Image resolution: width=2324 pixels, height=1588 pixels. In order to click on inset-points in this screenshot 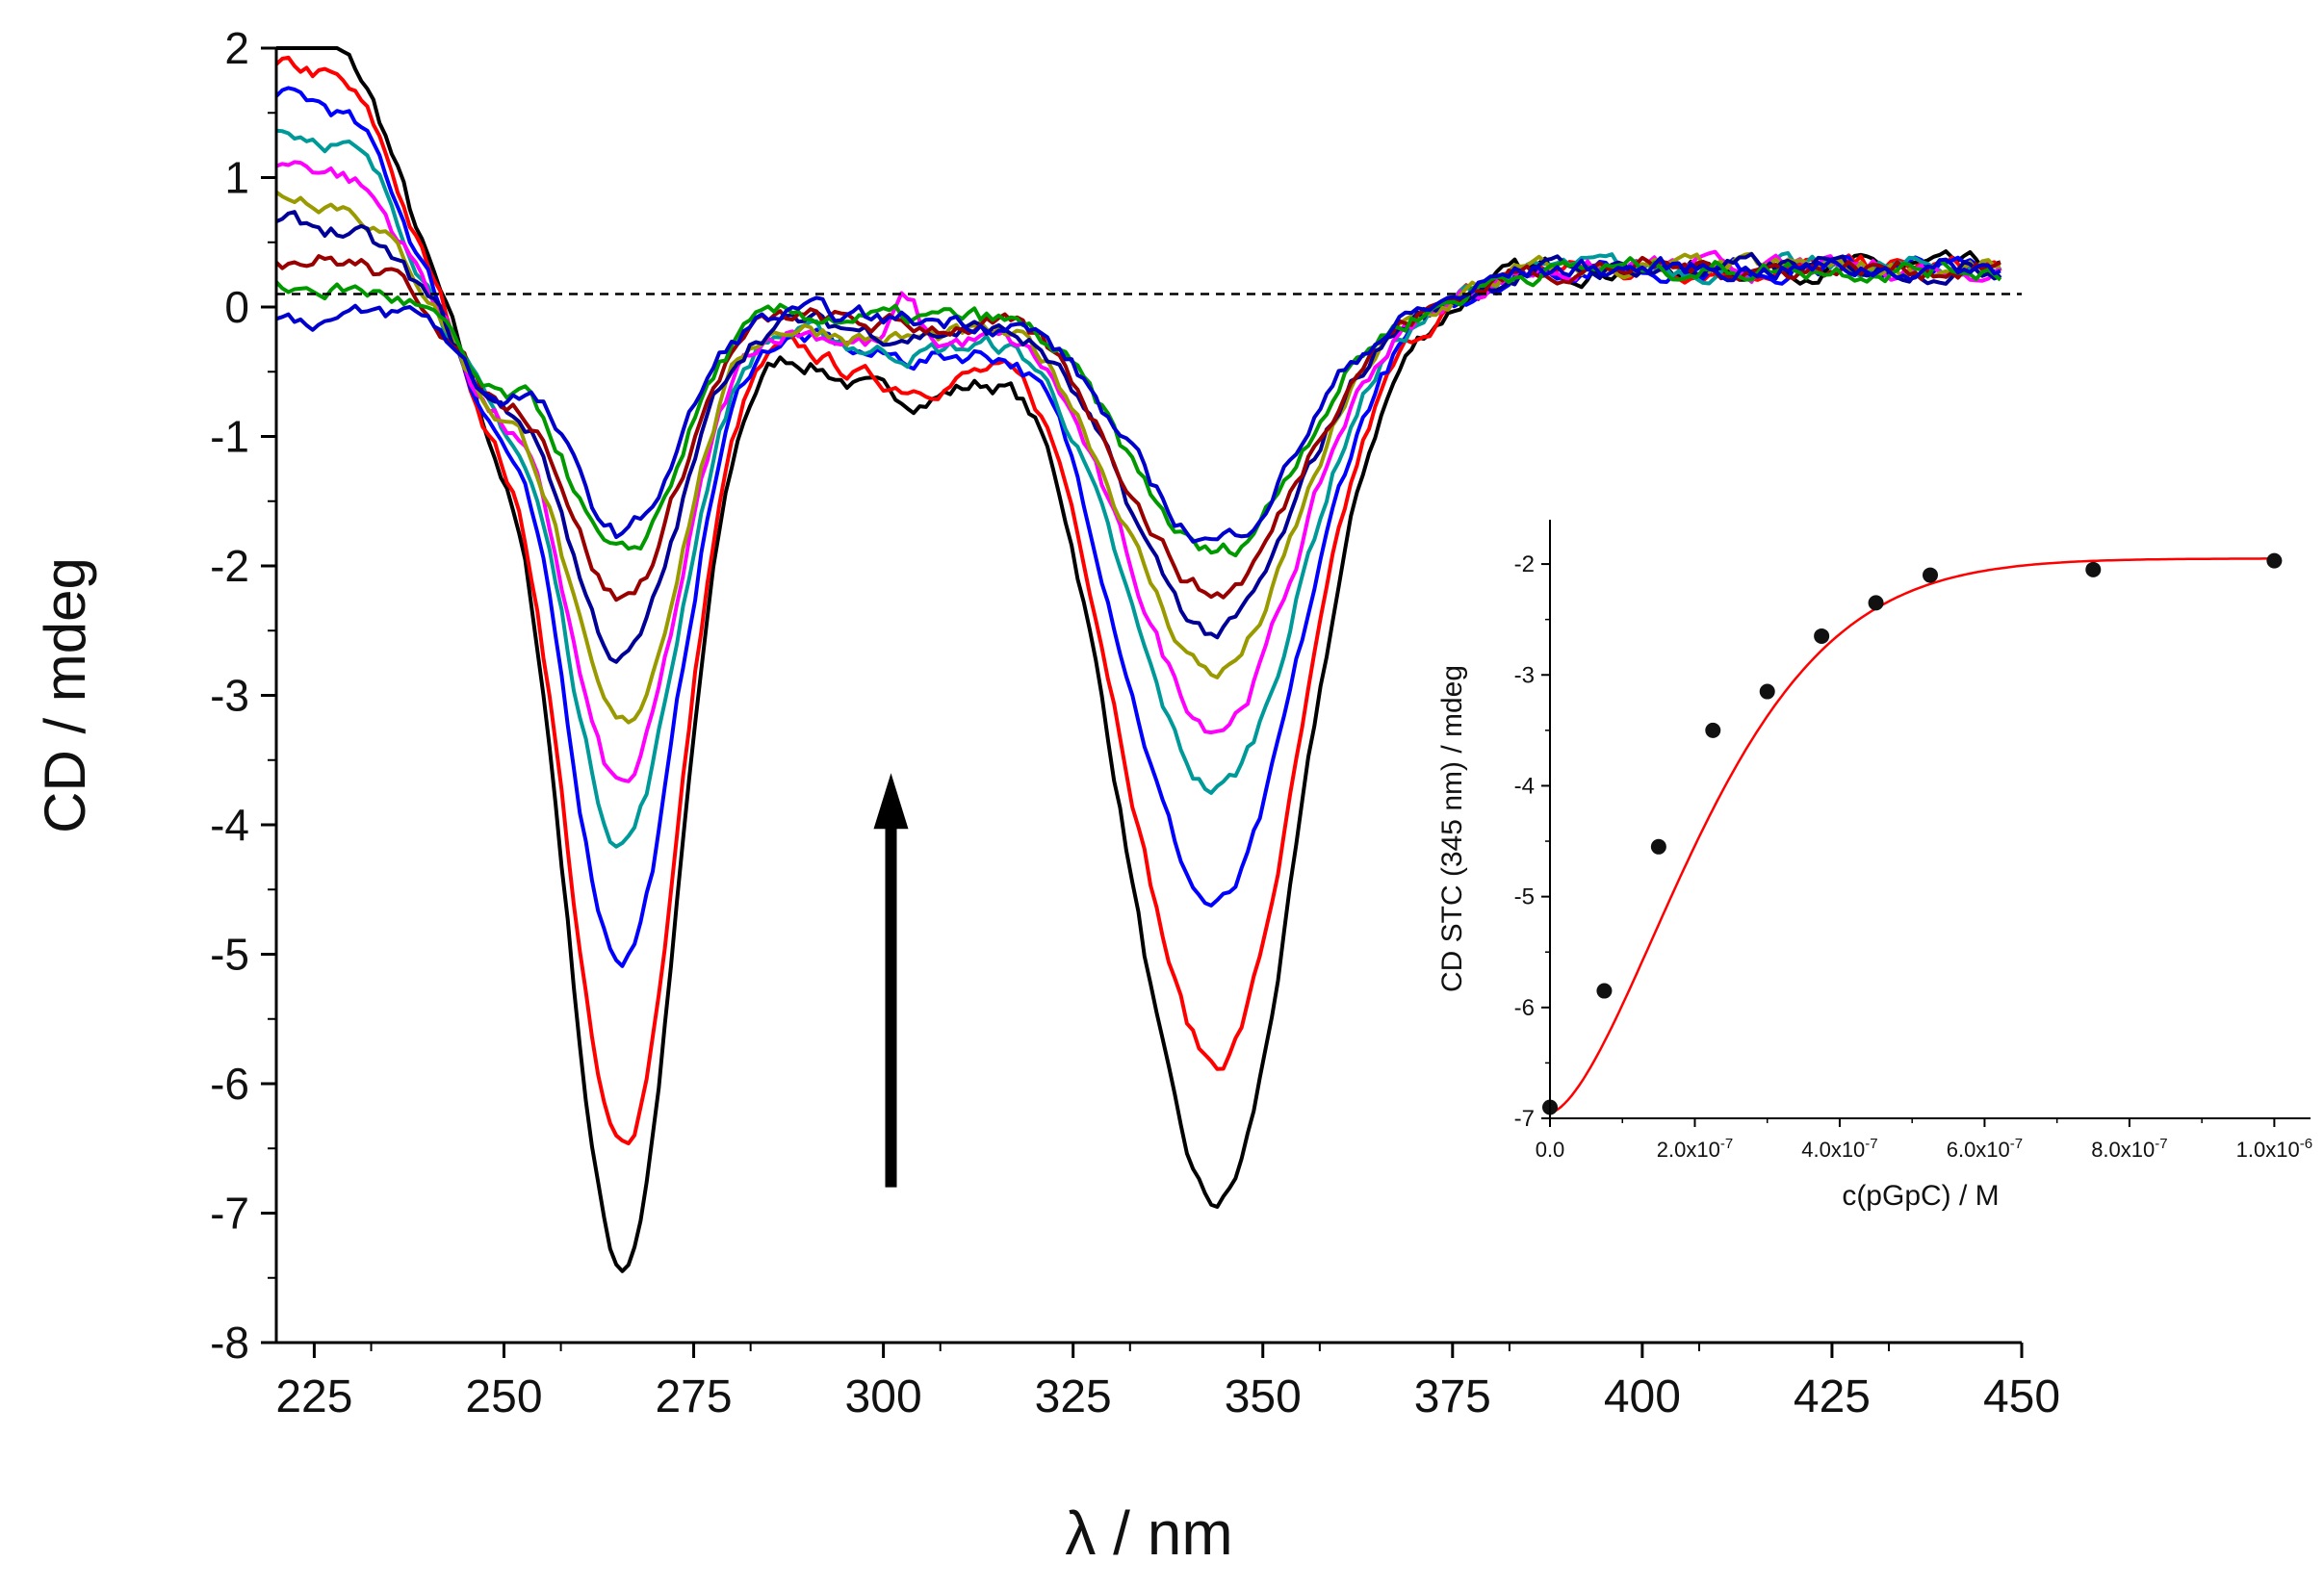, I will do `click(1912, 833)`.